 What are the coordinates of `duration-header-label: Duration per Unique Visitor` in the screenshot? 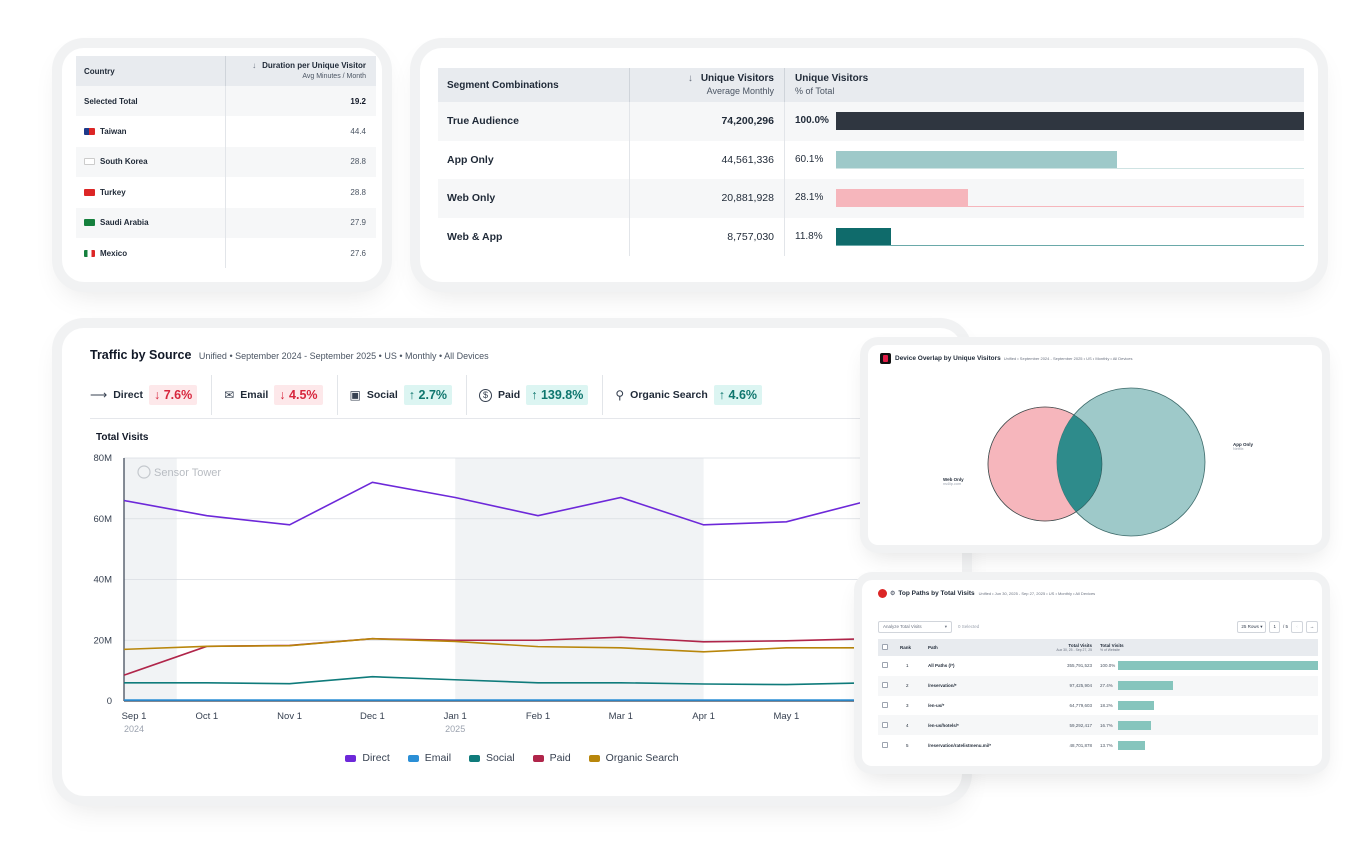 It's located at (314, 65).